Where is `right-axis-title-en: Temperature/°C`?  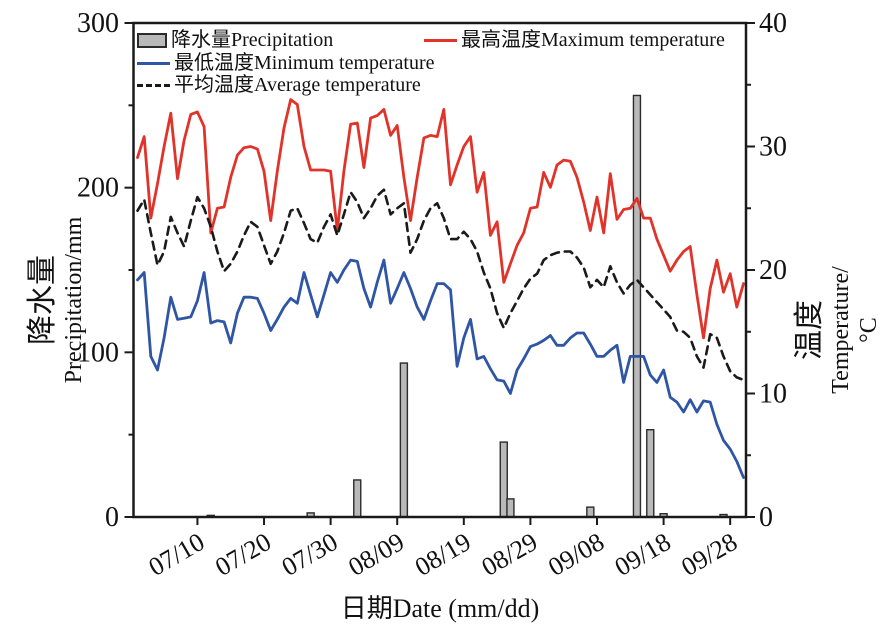
right-axis-title-en: Temperature/°C is located at coordinates (855, 330).